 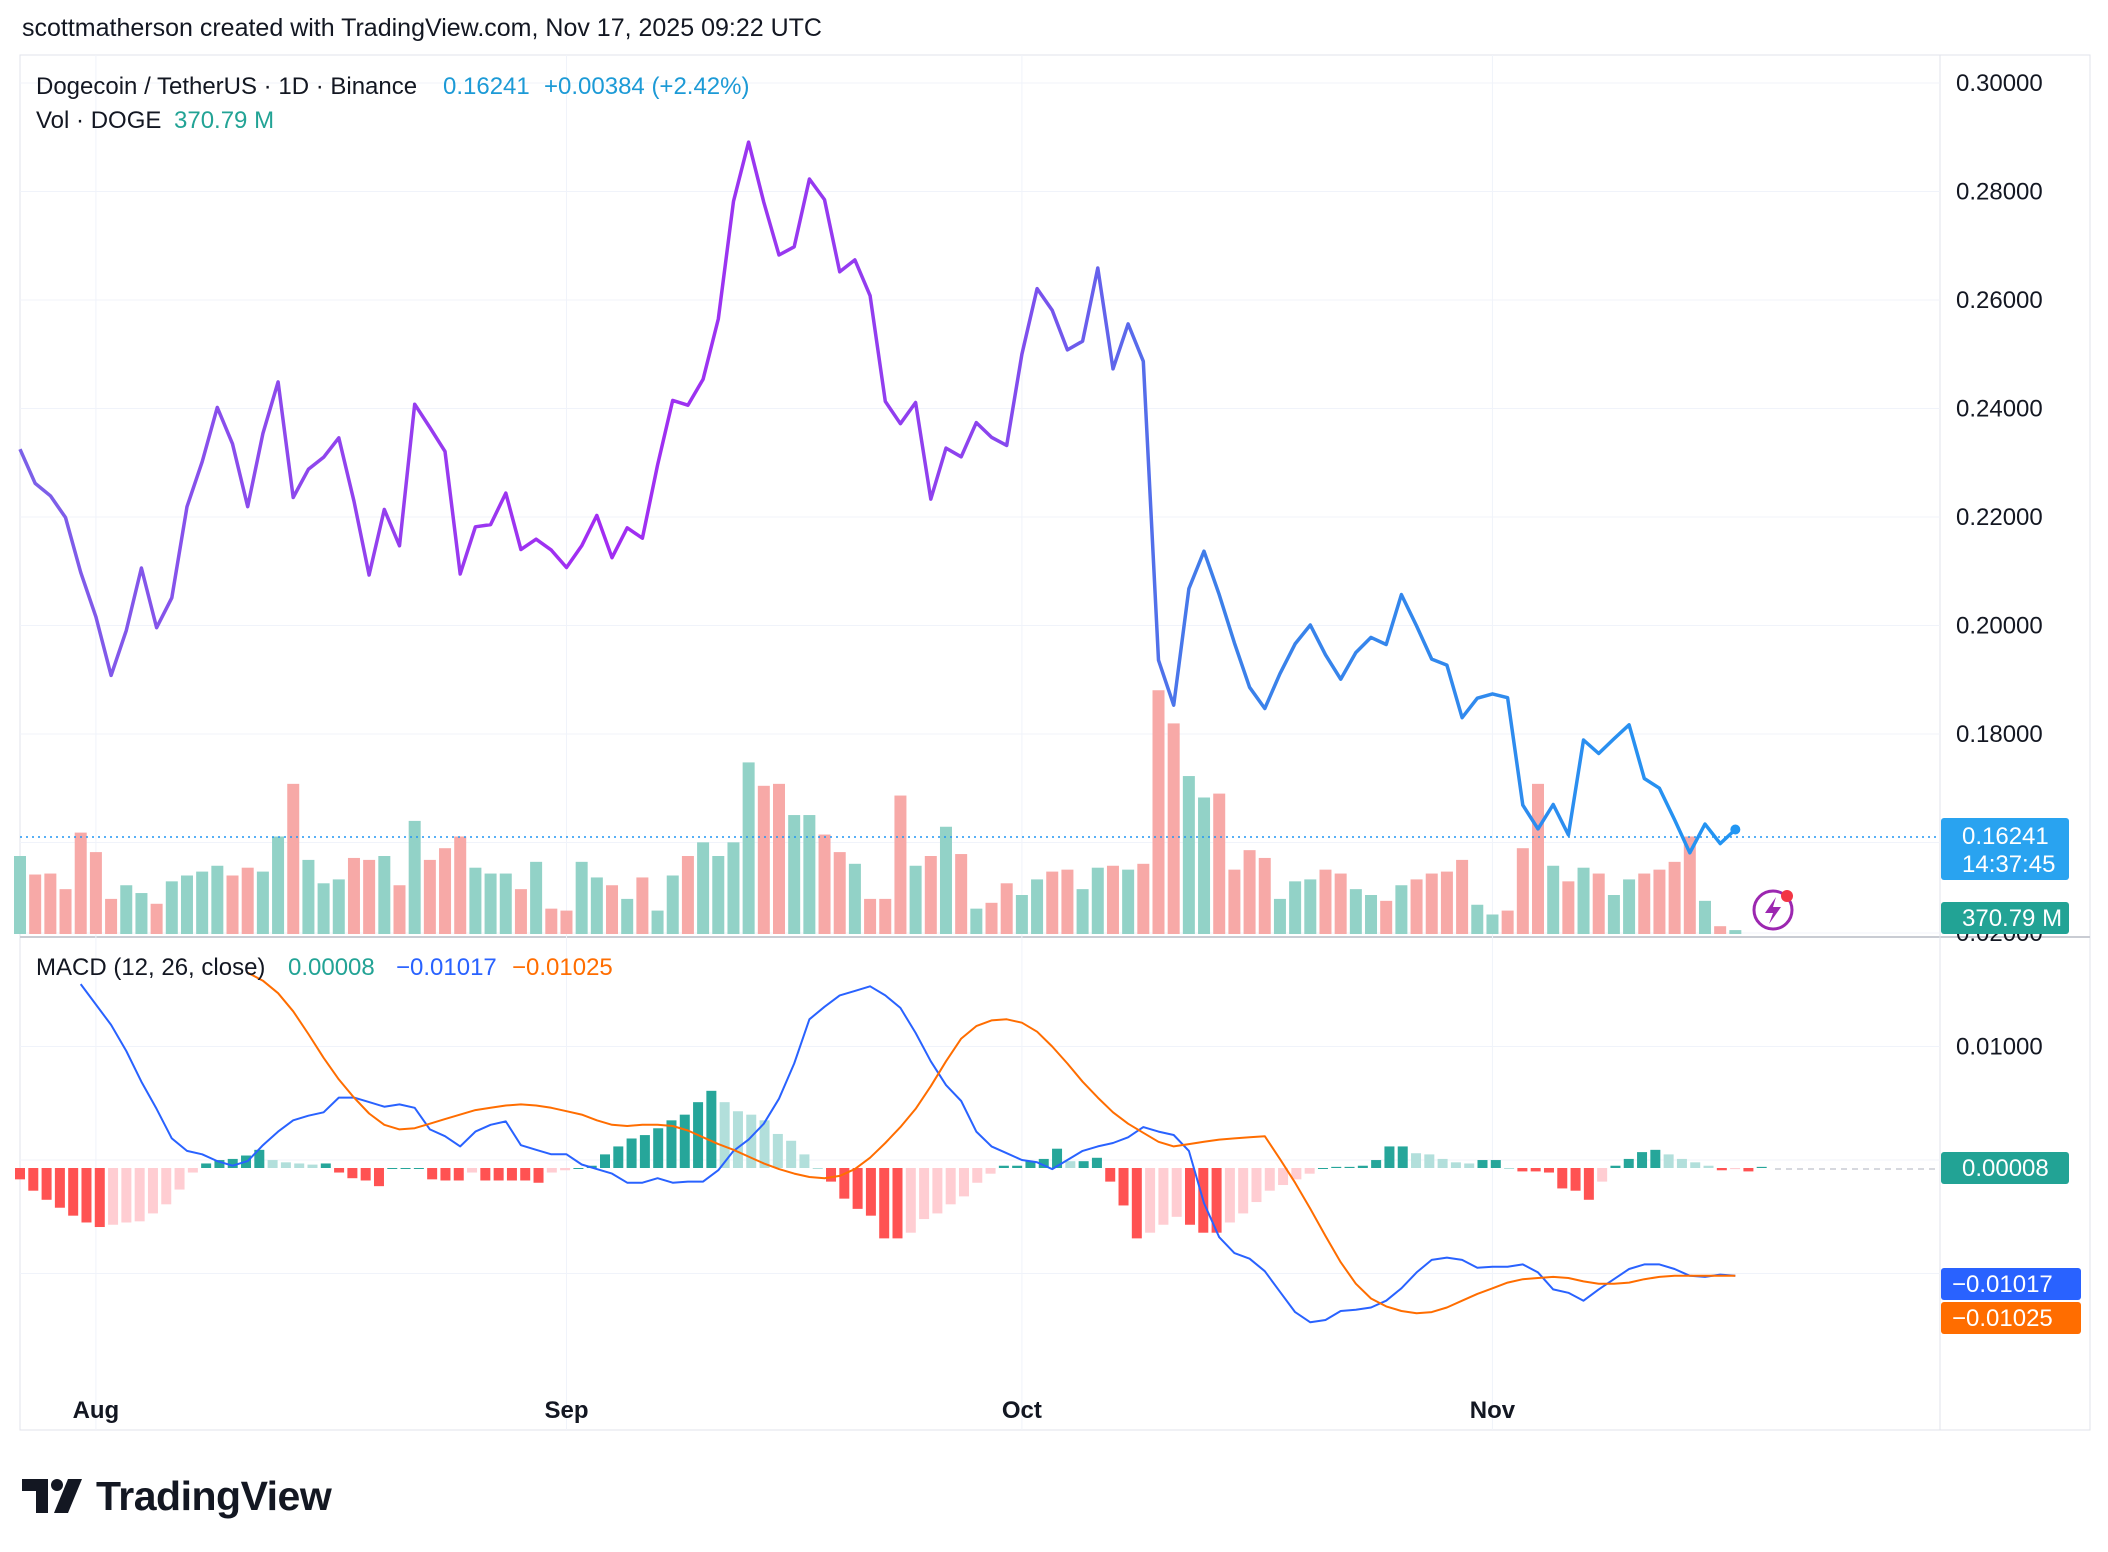 What do you see at coordinates (2008, 864) in the screenshot?
I see `price-badge-countdown: 14:37:45` at bounding box center [2008, 864].